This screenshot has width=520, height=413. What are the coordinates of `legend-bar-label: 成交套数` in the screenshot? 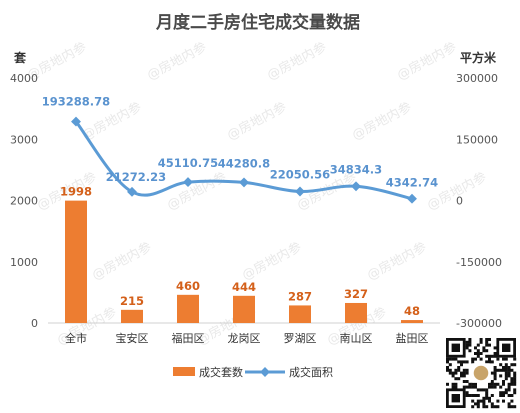 It's located at (221, 372).